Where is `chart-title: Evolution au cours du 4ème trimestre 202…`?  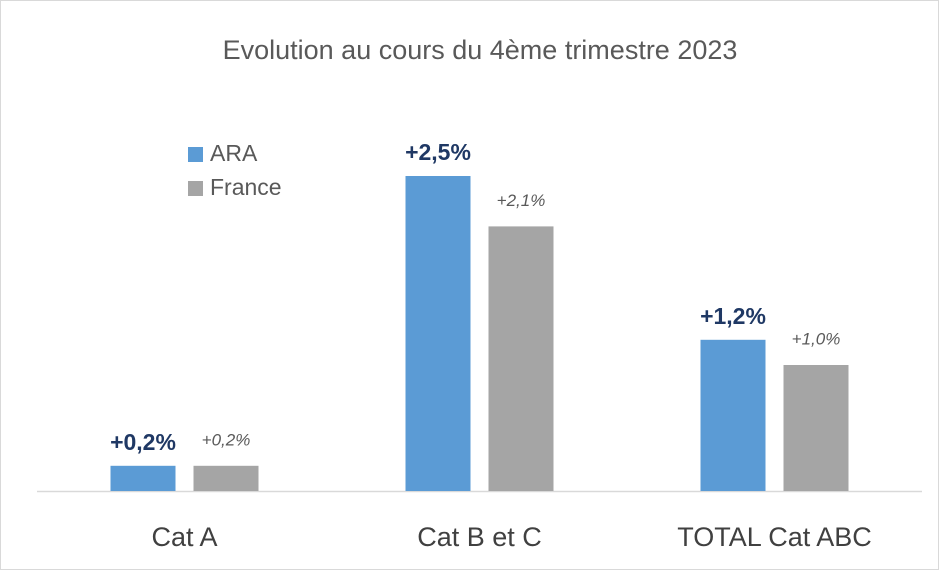 chart-title: Evolution au cours du 4ème trimestre 202… is located at coordinates (480, 50).